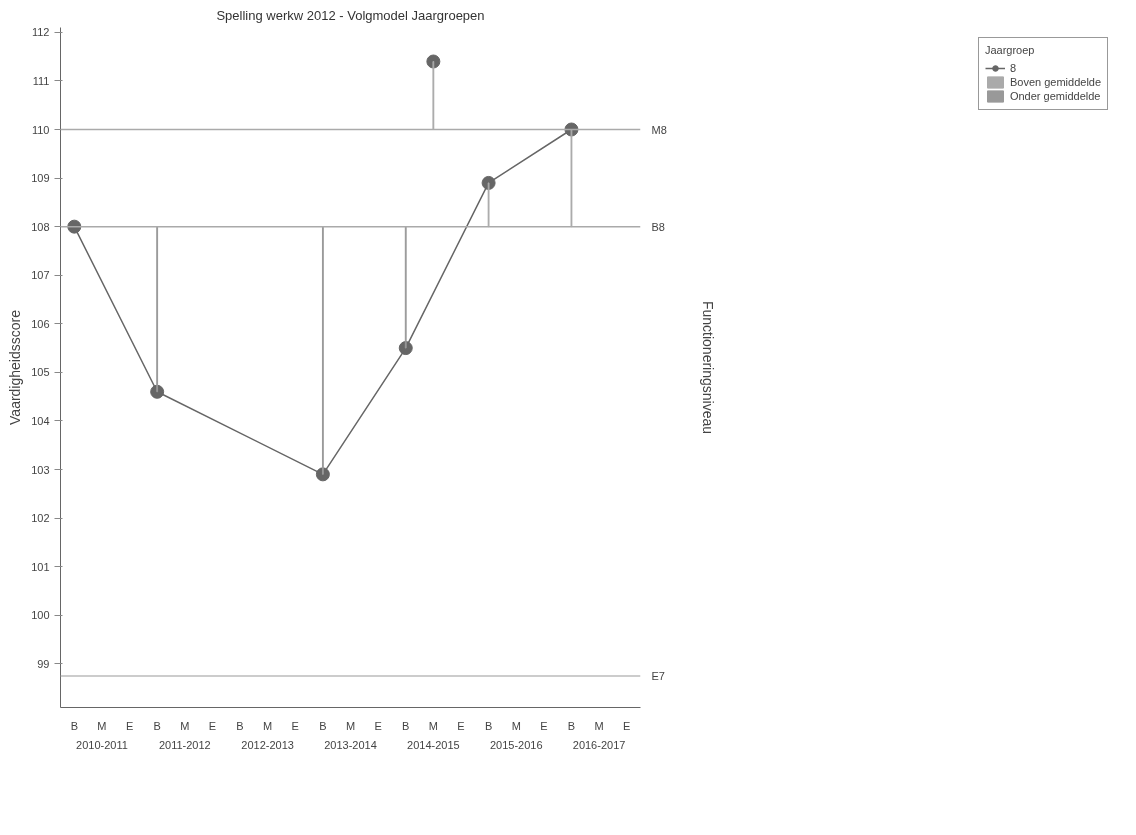 Image resolution: width=1136 pixels, height=835 pixels. I want to click on chart-title: Spelling werkw 2012 - Volgmodel Jaargroepen, so click(350, 15).